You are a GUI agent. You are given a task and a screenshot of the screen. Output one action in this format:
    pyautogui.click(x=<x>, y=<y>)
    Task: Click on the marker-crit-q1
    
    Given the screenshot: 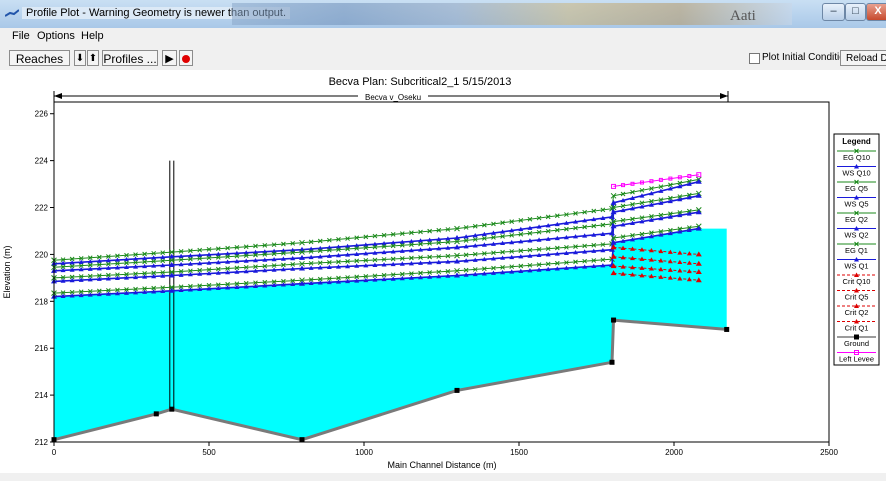 What is the action you would take?
    pyautogui.click(x=689, y=279)
    